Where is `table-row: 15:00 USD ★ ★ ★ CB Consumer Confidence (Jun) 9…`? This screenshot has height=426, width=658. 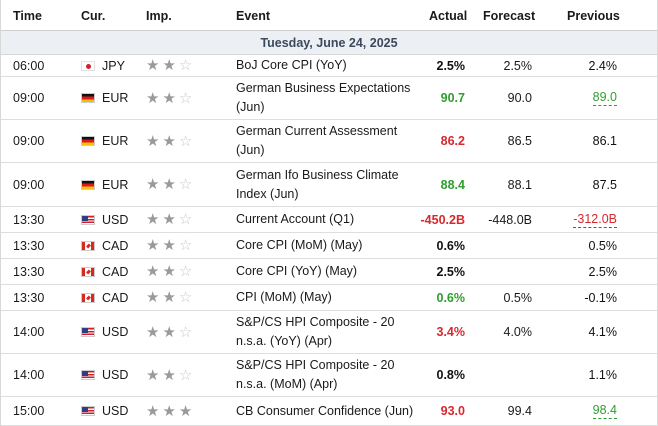 table-row: 15:00 USD ★ ★ ★ CB Consumer Confidence (Jun) 9… is located at coordinates (329, 411).